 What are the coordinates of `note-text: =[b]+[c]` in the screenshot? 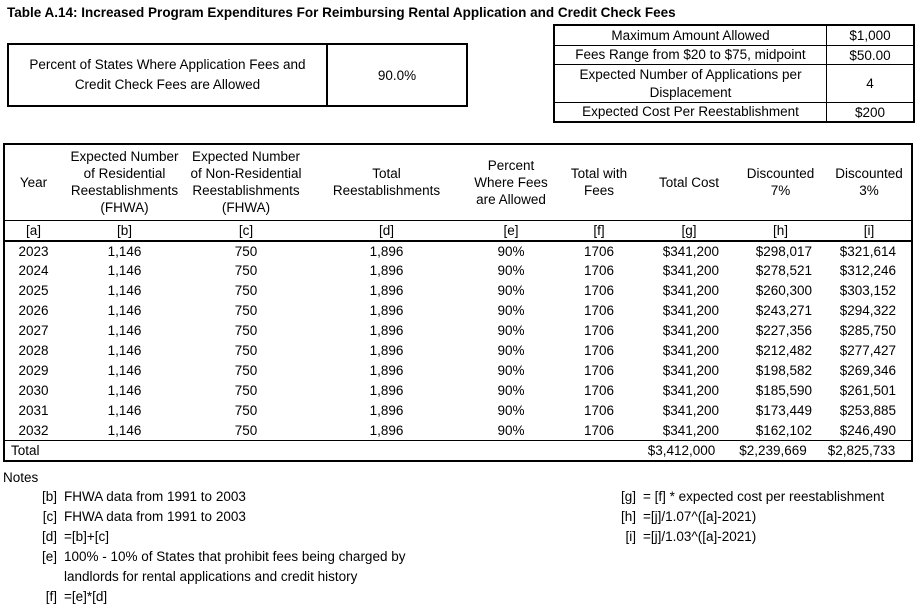 It's located at (87, 536).